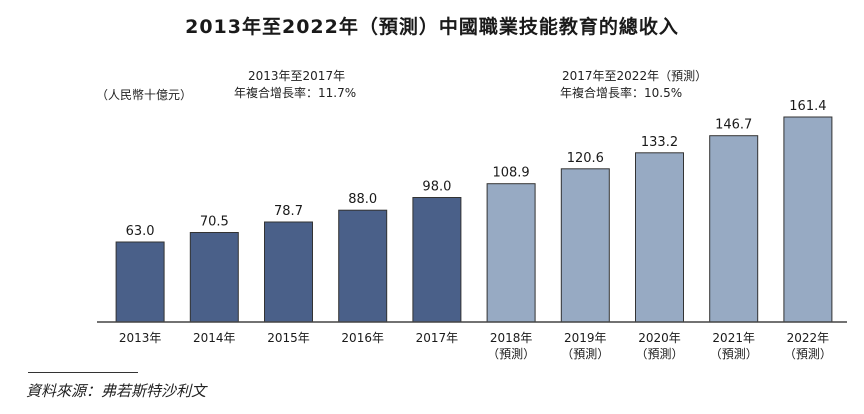 Image resolution: width=864 pixels, height=414 pixels. Describe the element at coordinates (659, 338) in the screenshot. I see `x-tick-label: 2020年` at that location.